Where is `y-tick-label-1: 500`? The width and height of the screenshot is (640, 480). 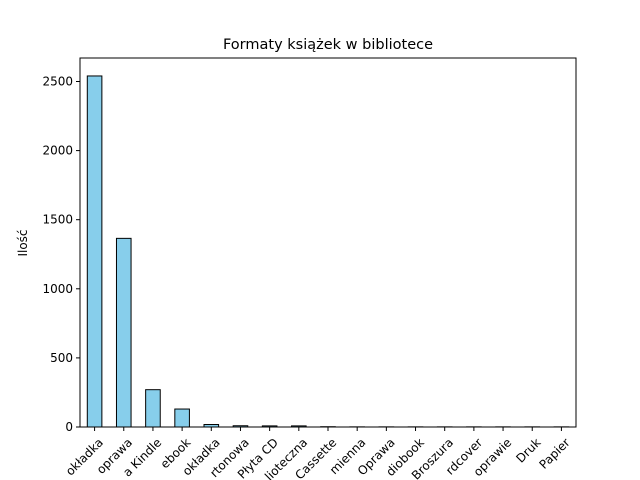
y-tick-label-1: 500 is located at coordinates (61, 358).